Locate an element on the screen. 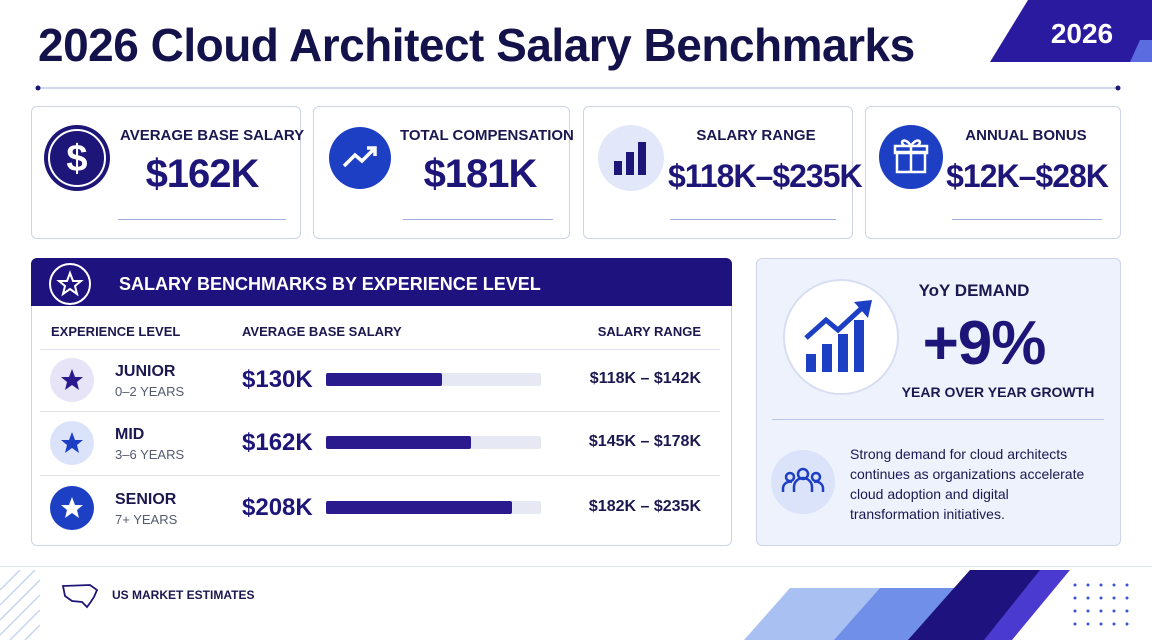 Image resolution: width=1152 pixels, height=640 pixels. table-header is located at coordinates (381, 282).